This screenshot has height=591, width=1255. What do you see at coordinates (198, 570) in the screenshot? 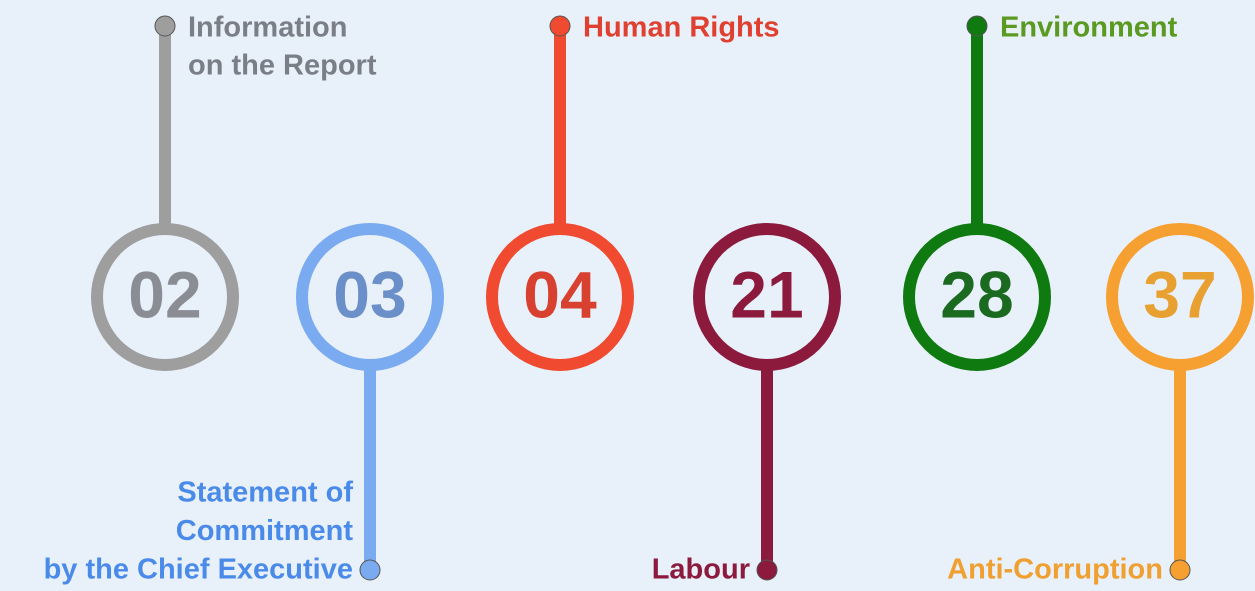
I see `section-label: by the Chief Executive` at bounding box center [198, 570].